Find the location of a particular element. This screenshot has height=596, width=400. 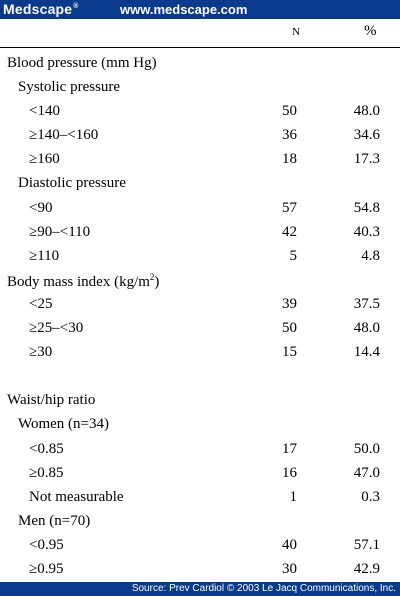

row-label-text: <0.95 is located at coordinates (46, 544).